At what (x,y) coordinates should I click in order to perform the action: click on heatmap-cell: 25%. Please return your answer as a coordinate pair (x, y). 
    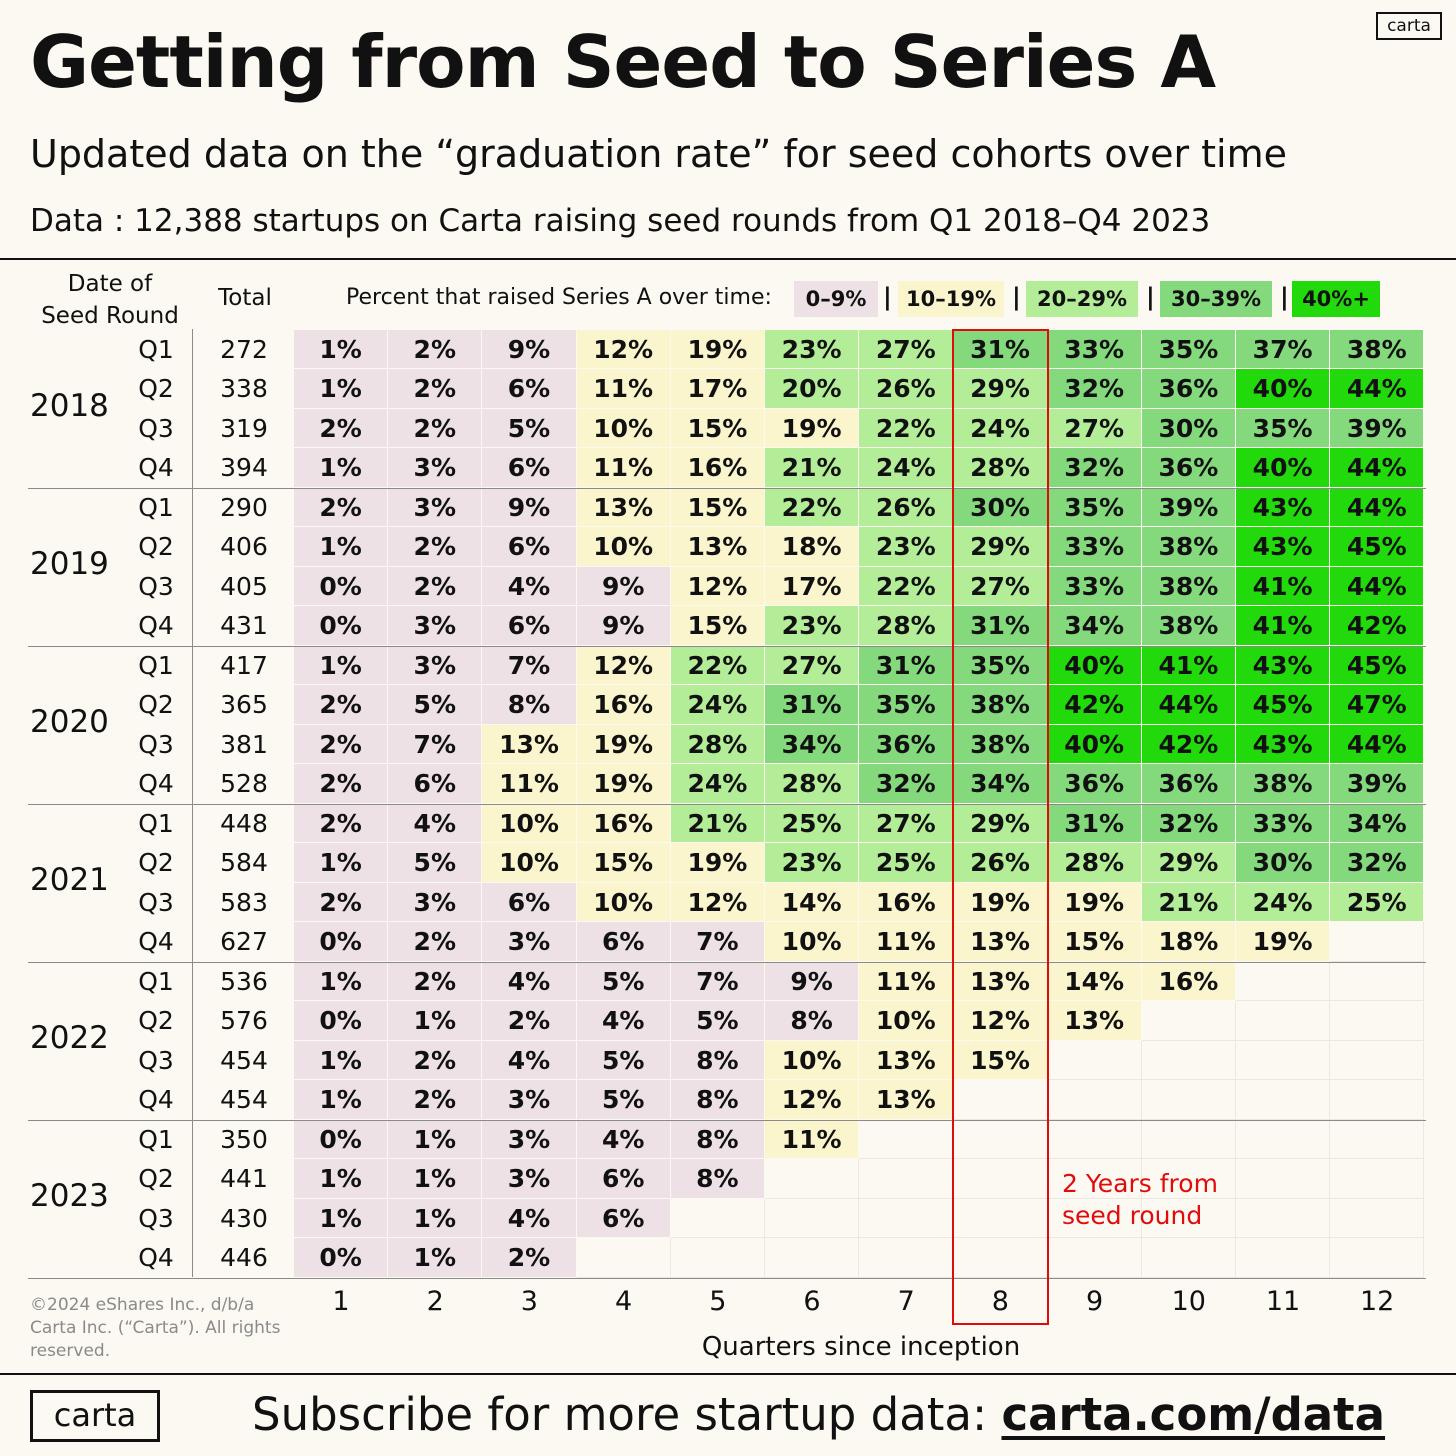
    Looking at the image, I should click on (812, 823).